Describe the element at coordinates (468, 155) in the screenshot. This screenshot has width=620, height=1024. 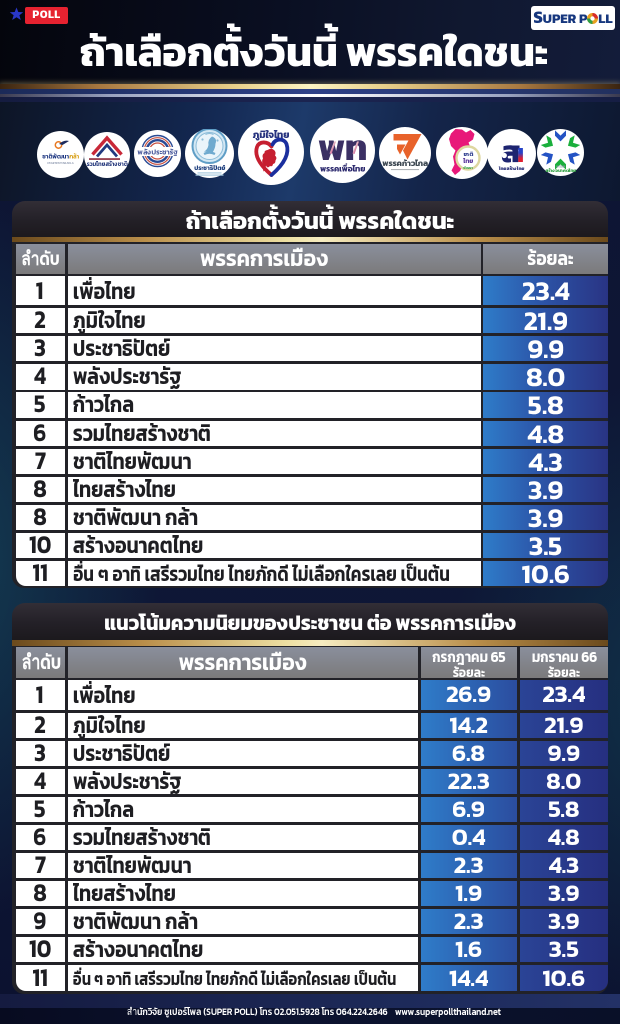
I see `svg-text: ชาติ` at that location.